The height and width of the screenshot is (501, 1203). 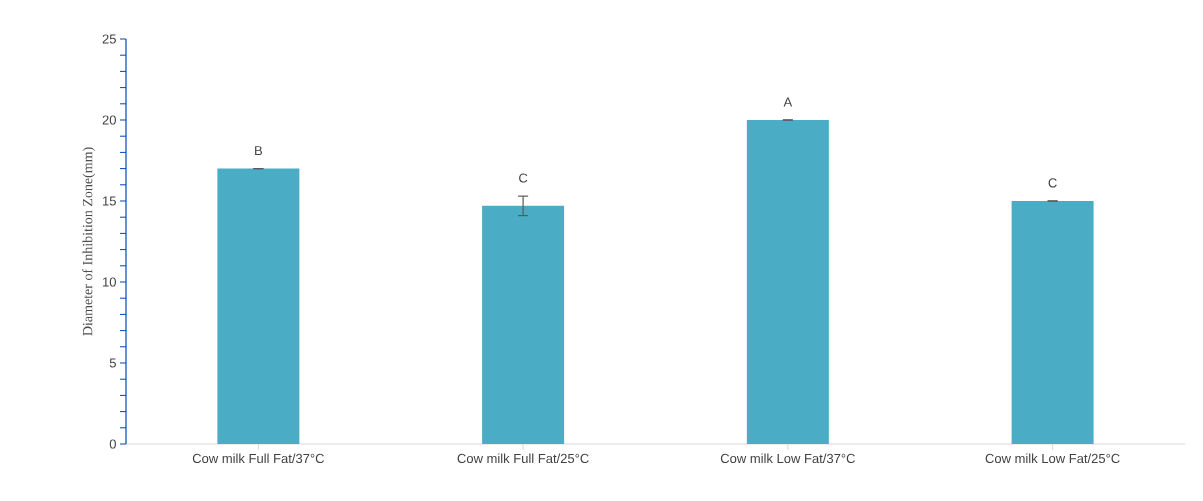 I want to click on x-tick-label: Cow milk Full Fat/25°C, so click(x=523, y=458).